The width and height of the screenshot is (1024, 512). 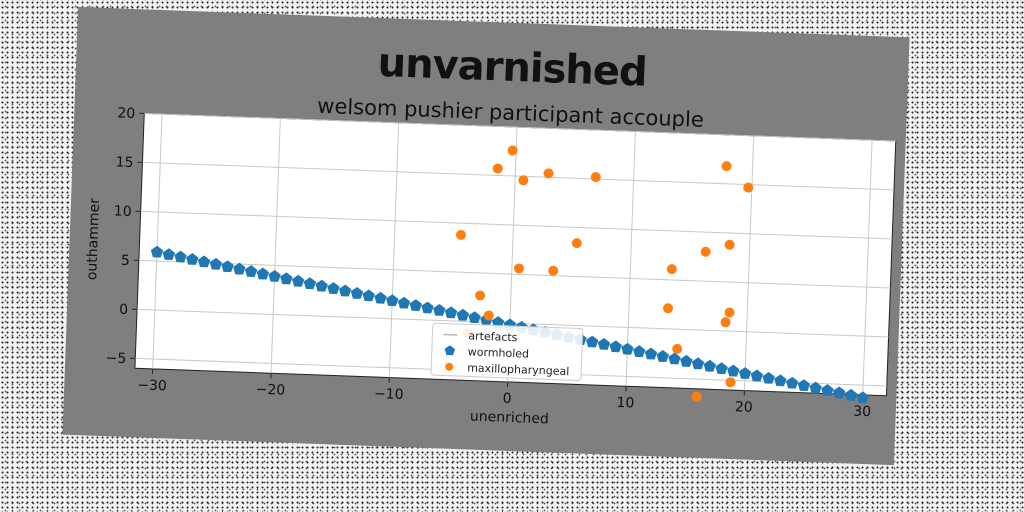 What do you see at coordinates (93, 239) in the screenshot?
I see `y-axis-label: outhammer` at bounding box center [93, 239].